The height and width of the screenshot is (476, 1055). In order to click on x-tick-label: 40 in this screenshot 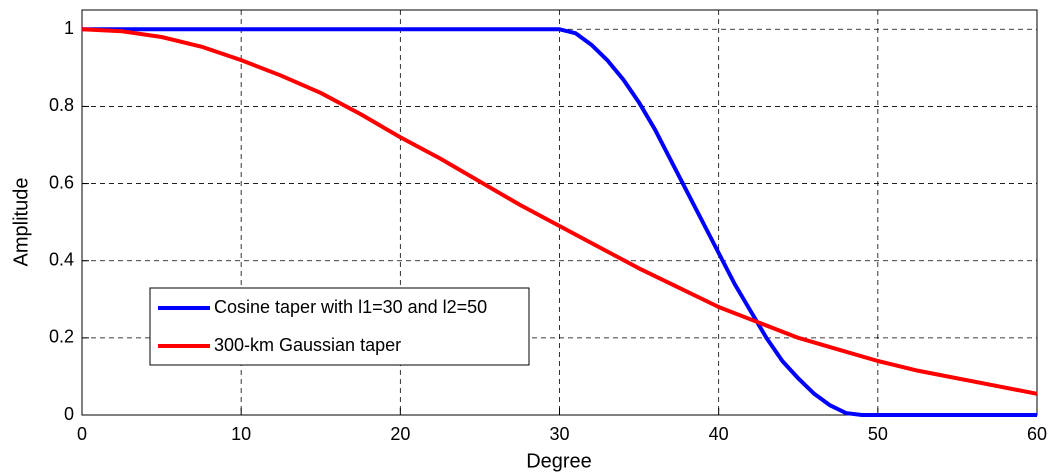, I will do `click(719, 434)`.